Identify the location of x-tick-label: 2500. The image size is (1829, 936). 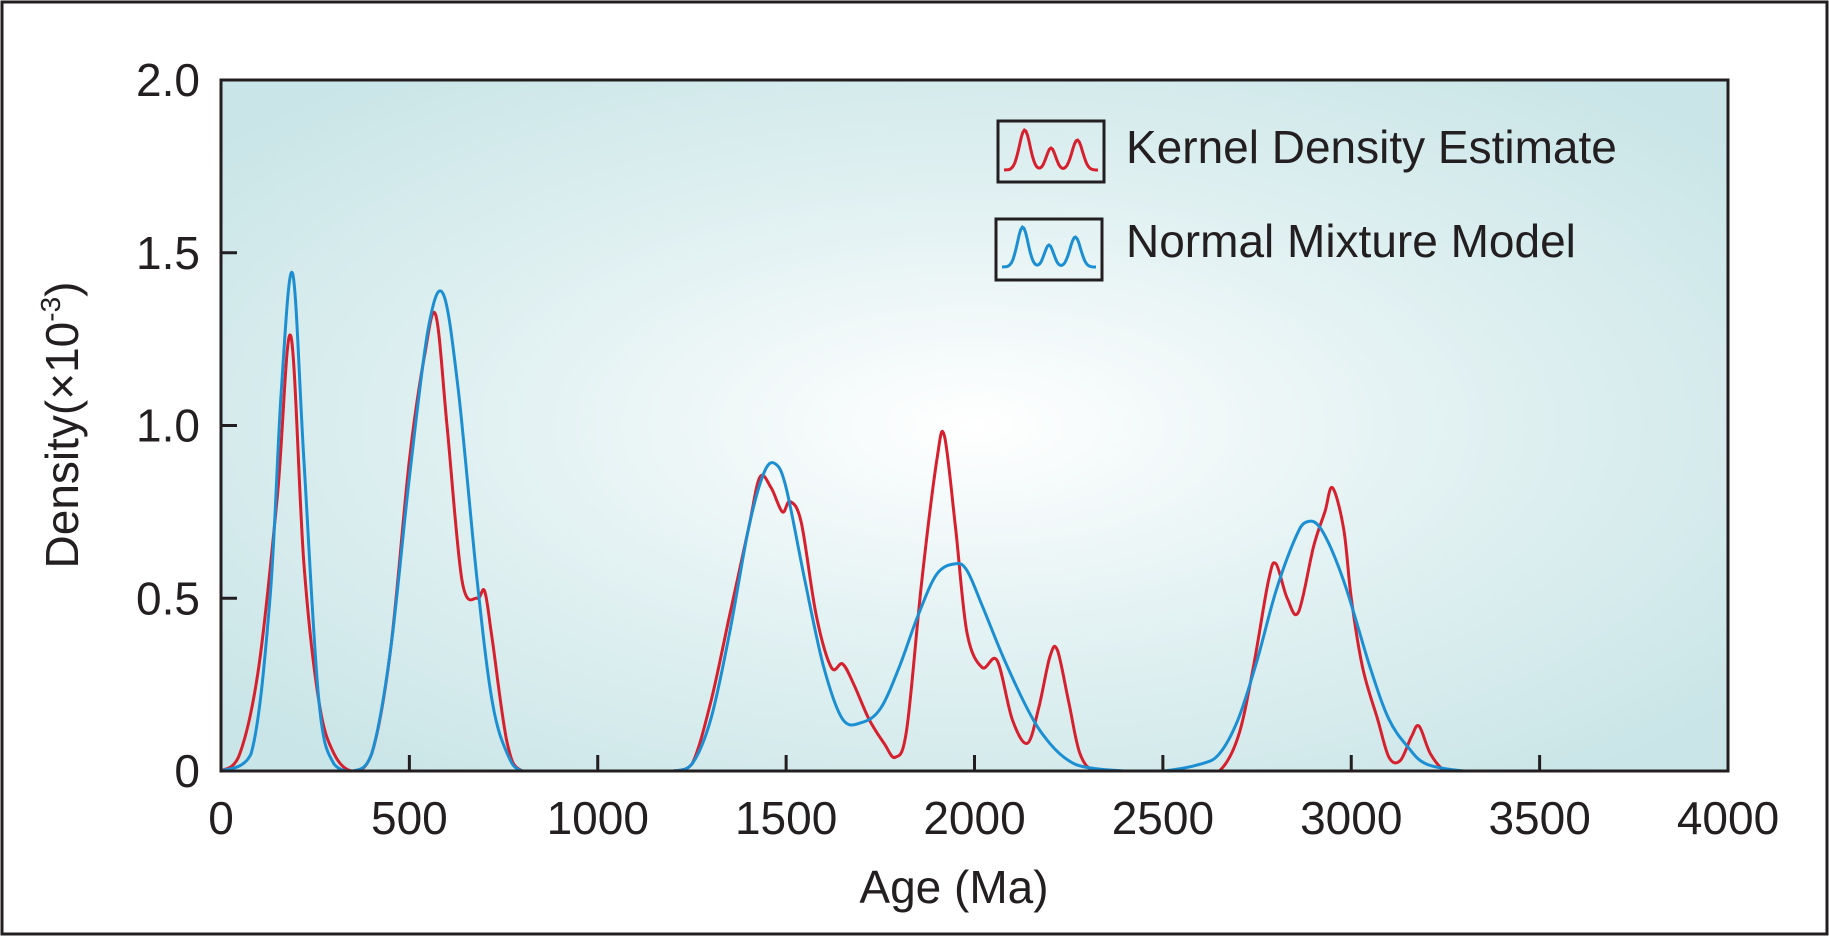
(1163, 818).